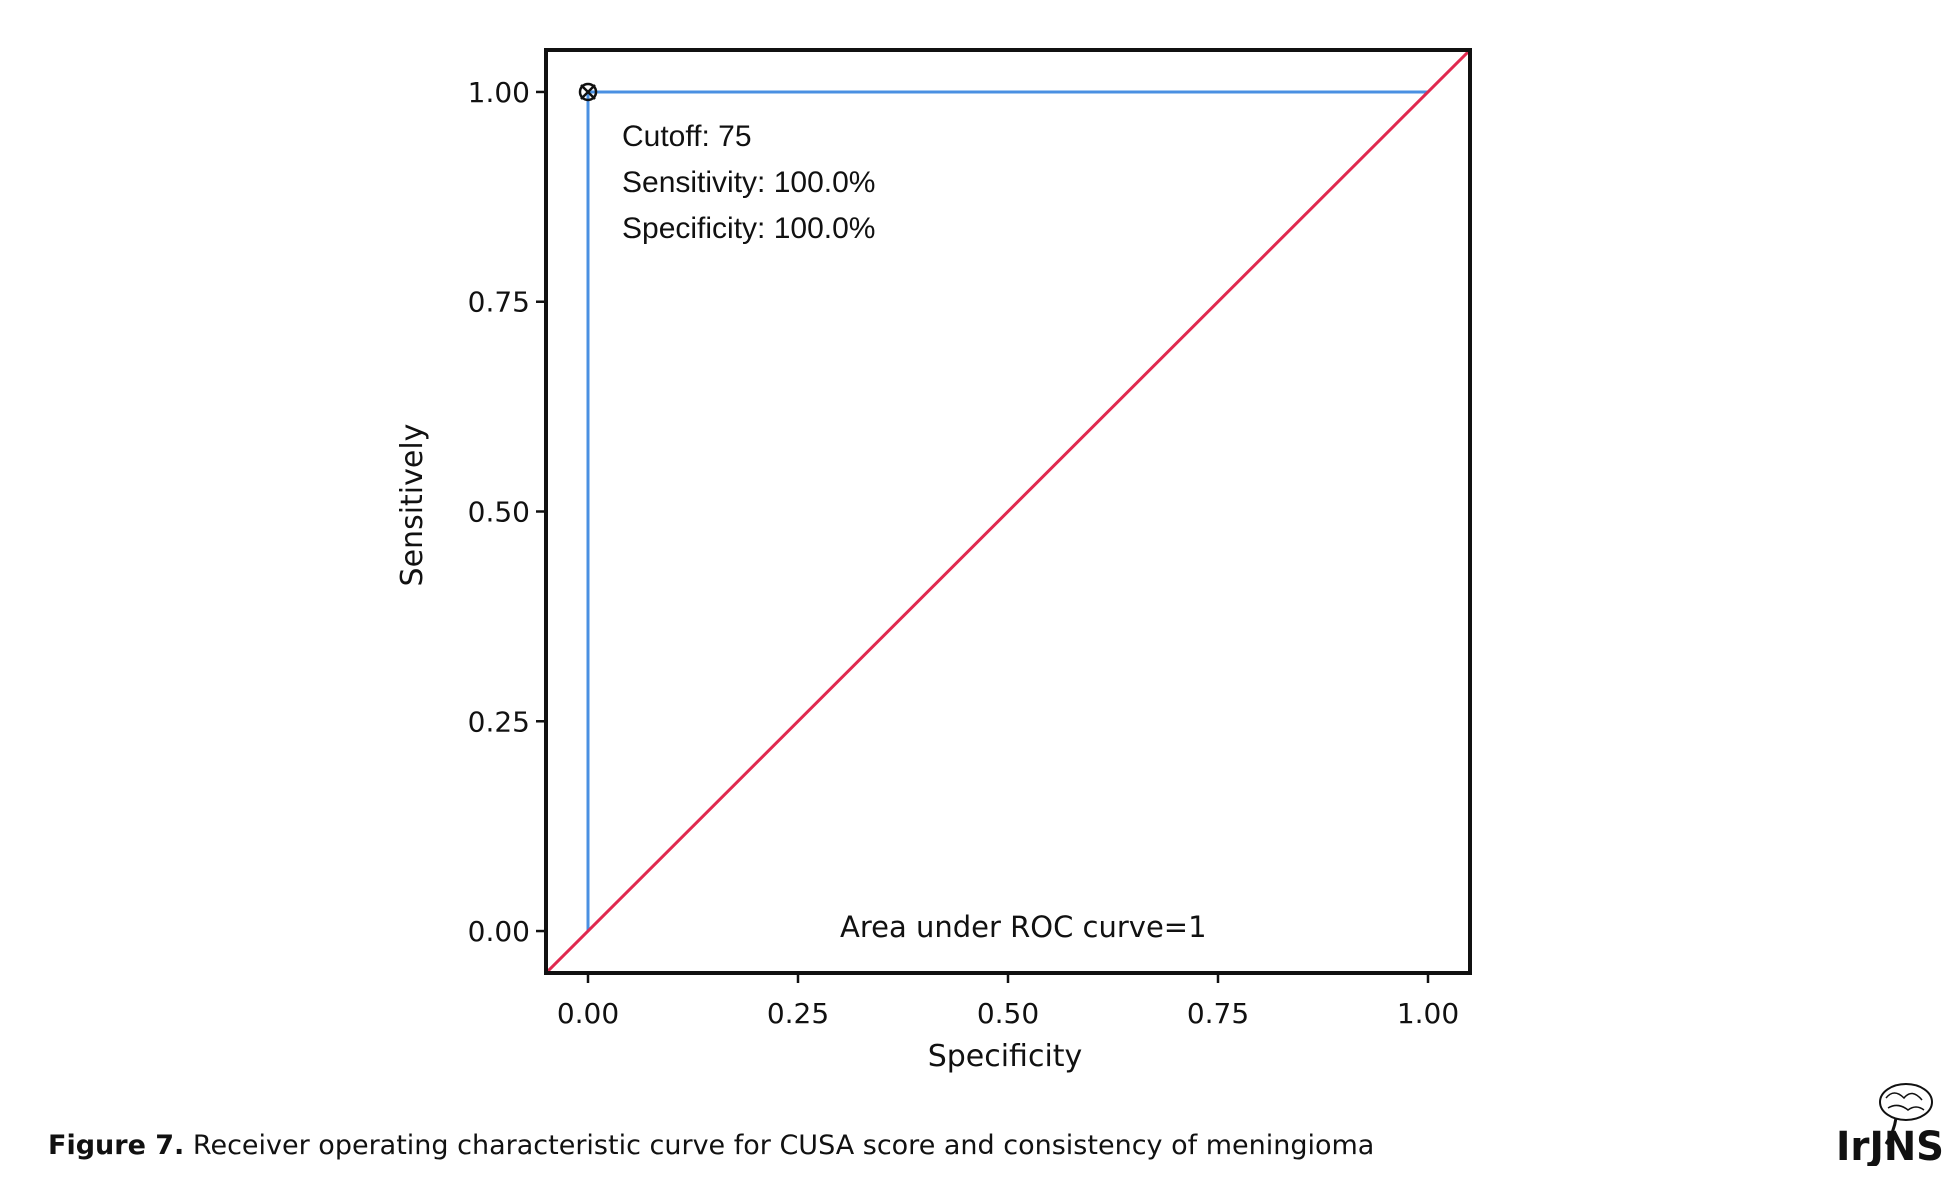 This screenshot has width=1957, height=1190. Describe the element at coordinates (499, 512) in the screenshot. I see `y-tick-label-2: 0.50` at that location.